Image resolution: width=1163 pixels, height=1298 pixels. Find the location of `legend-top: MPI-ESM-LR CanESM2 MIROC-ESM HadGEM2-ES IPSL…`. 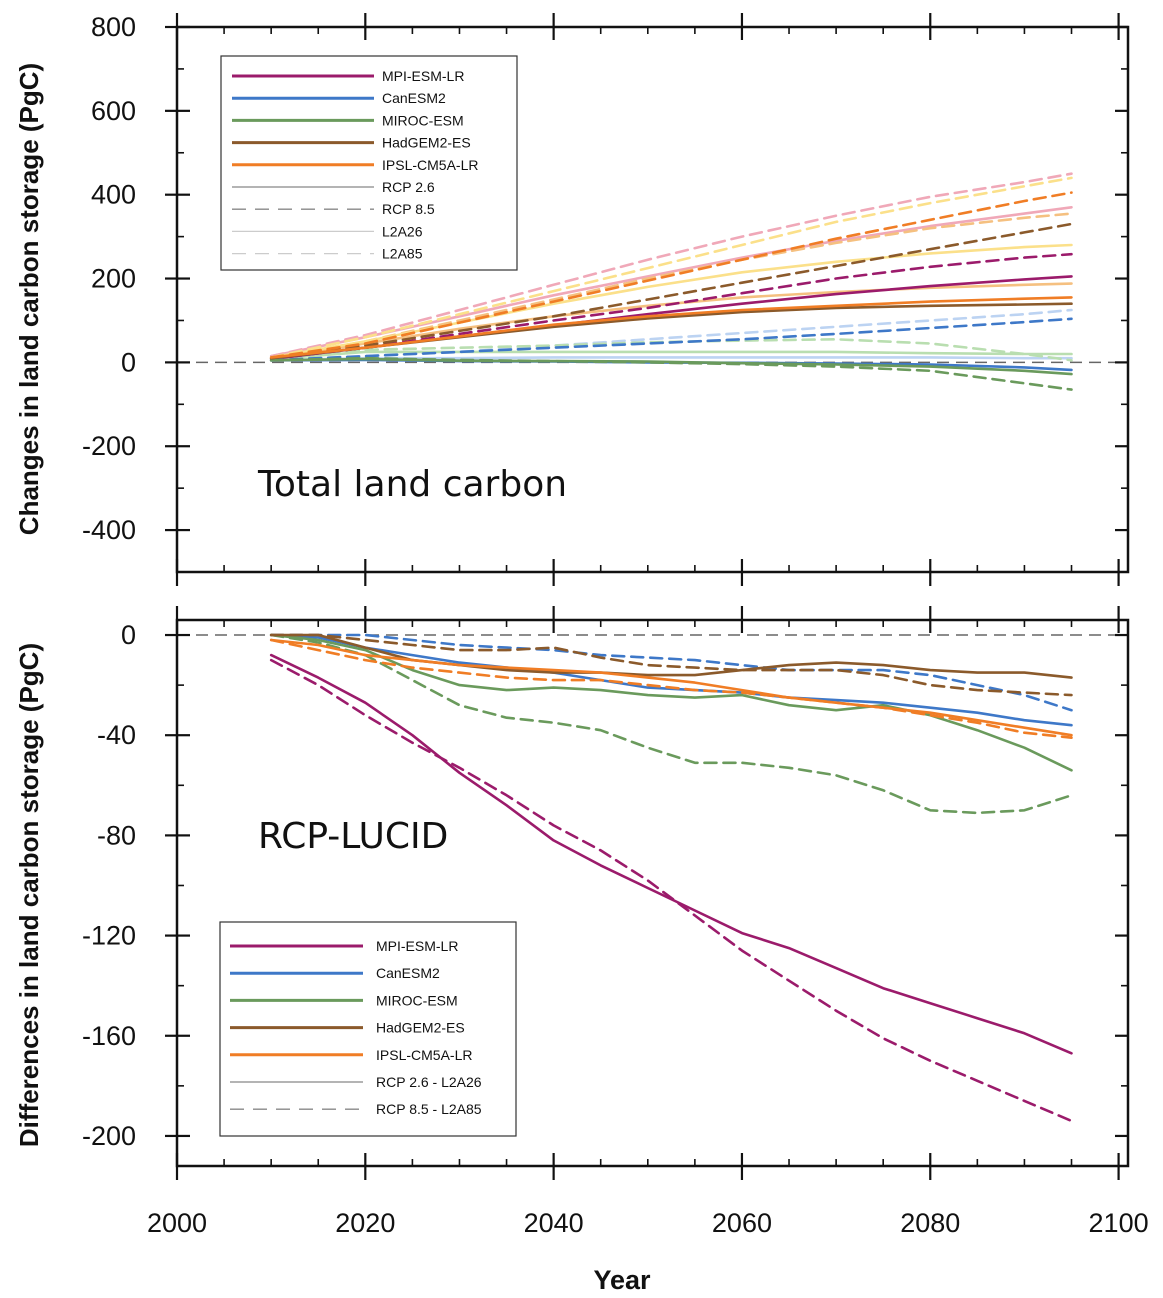

legend-top: MPI-ESM-LR CanESM2 MIROC-ESM HadGEM2-ES IPSL… is located at coordinates (369, 163).